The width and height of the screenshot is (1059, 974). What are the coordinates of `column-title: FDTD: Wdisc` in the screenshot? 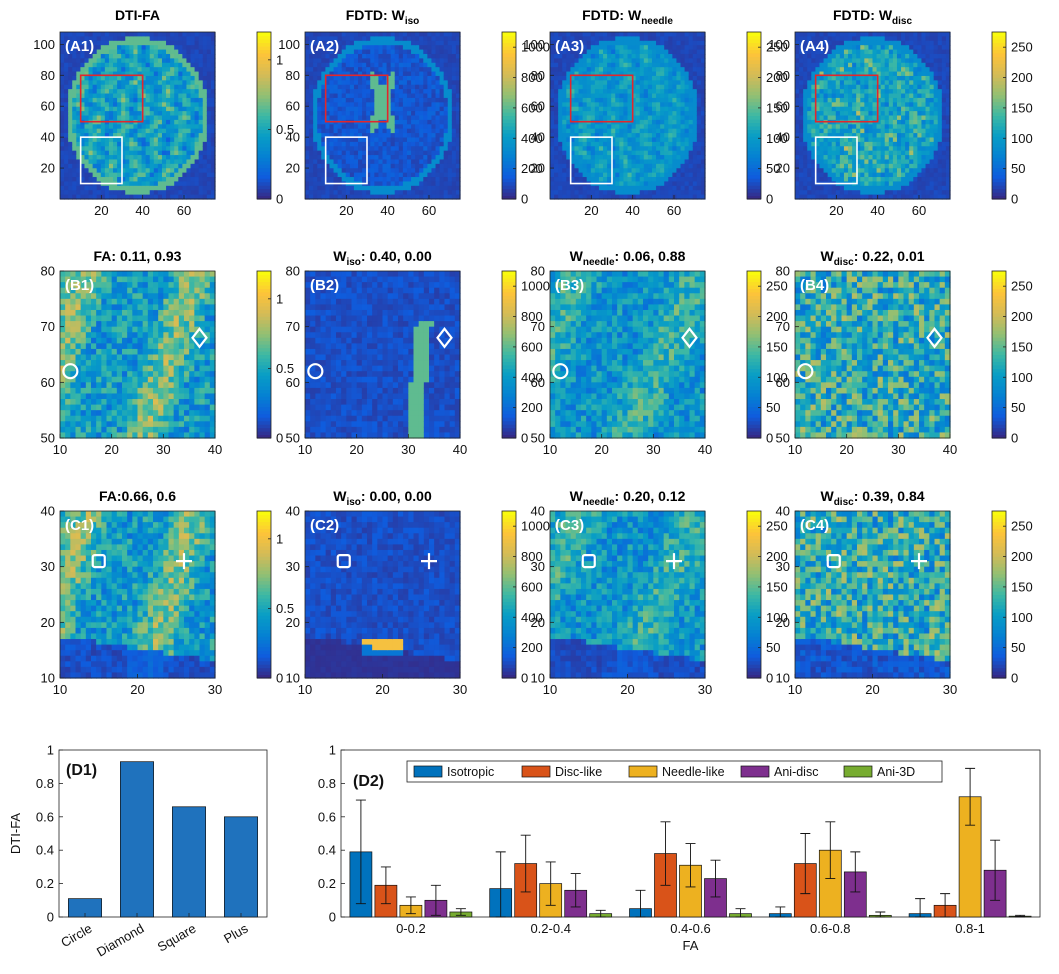 It's located at (873, 17).